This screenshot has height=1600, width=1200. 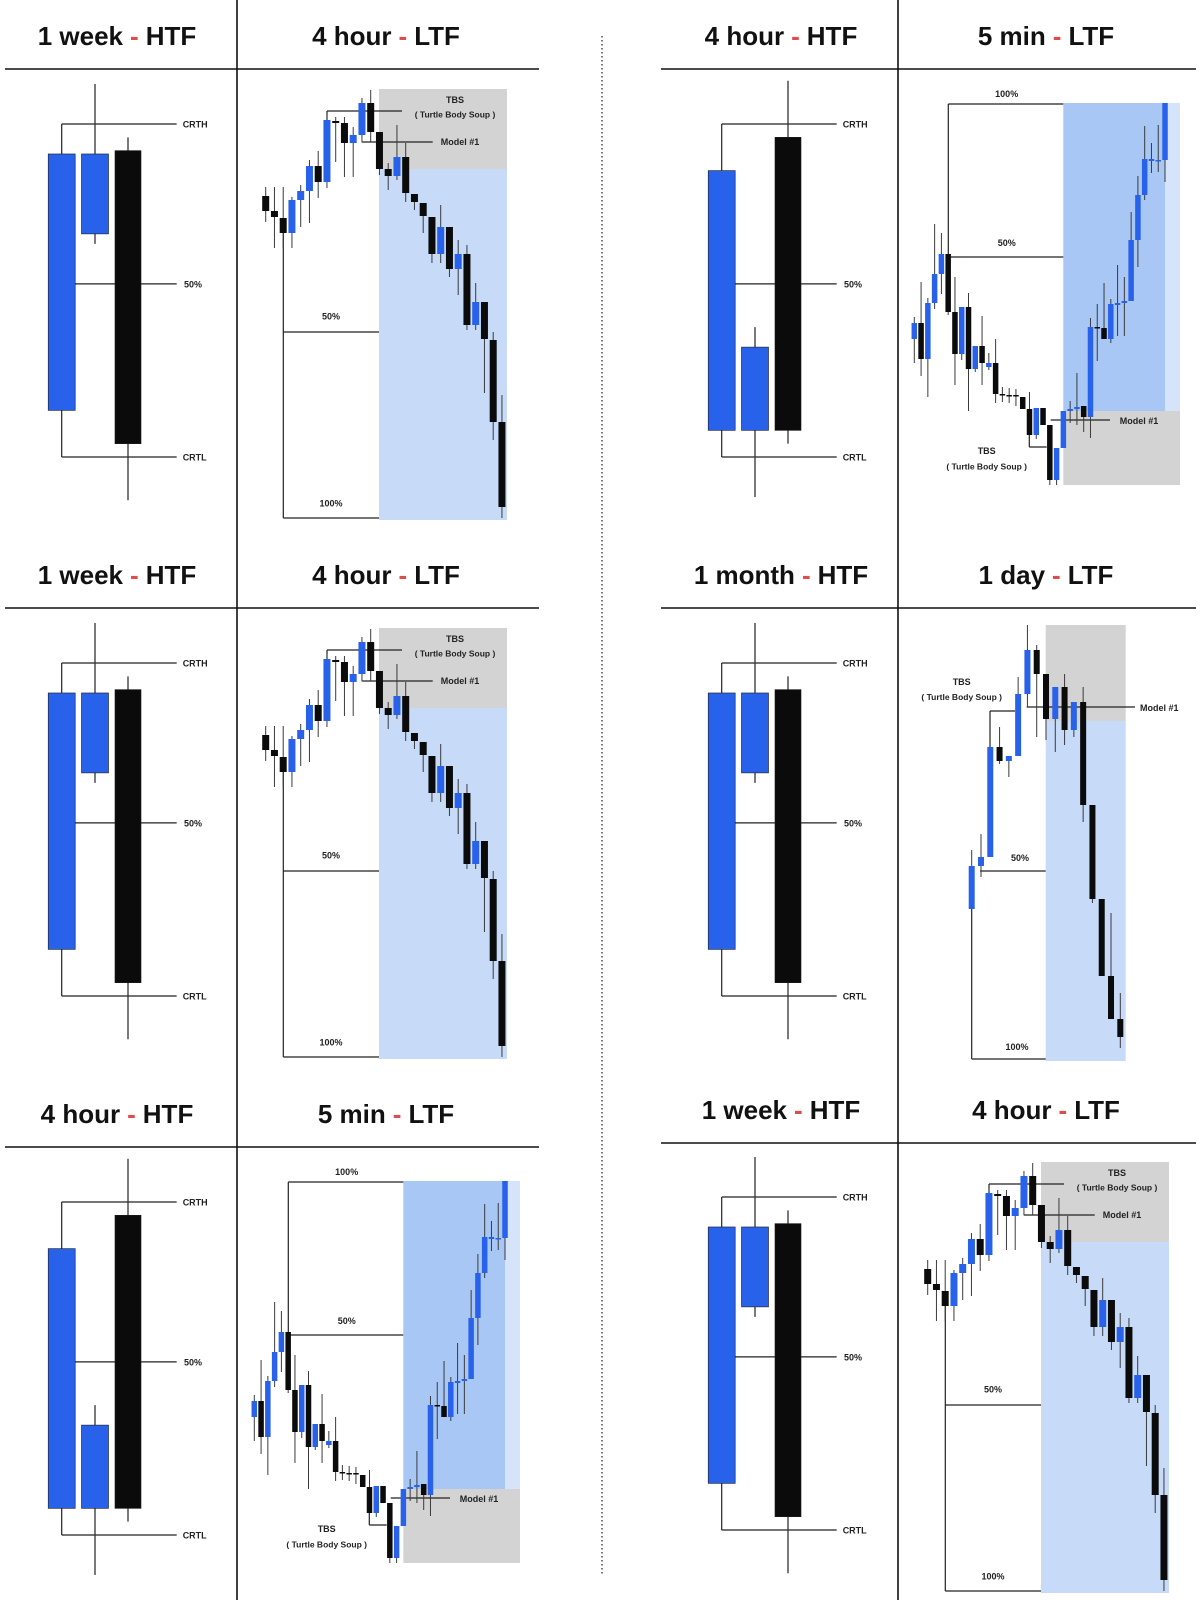 What do you see at coordinates (1105, 1202) in the screenshot?
I see `tbs-zone` at bounding box center [1105, 1202].